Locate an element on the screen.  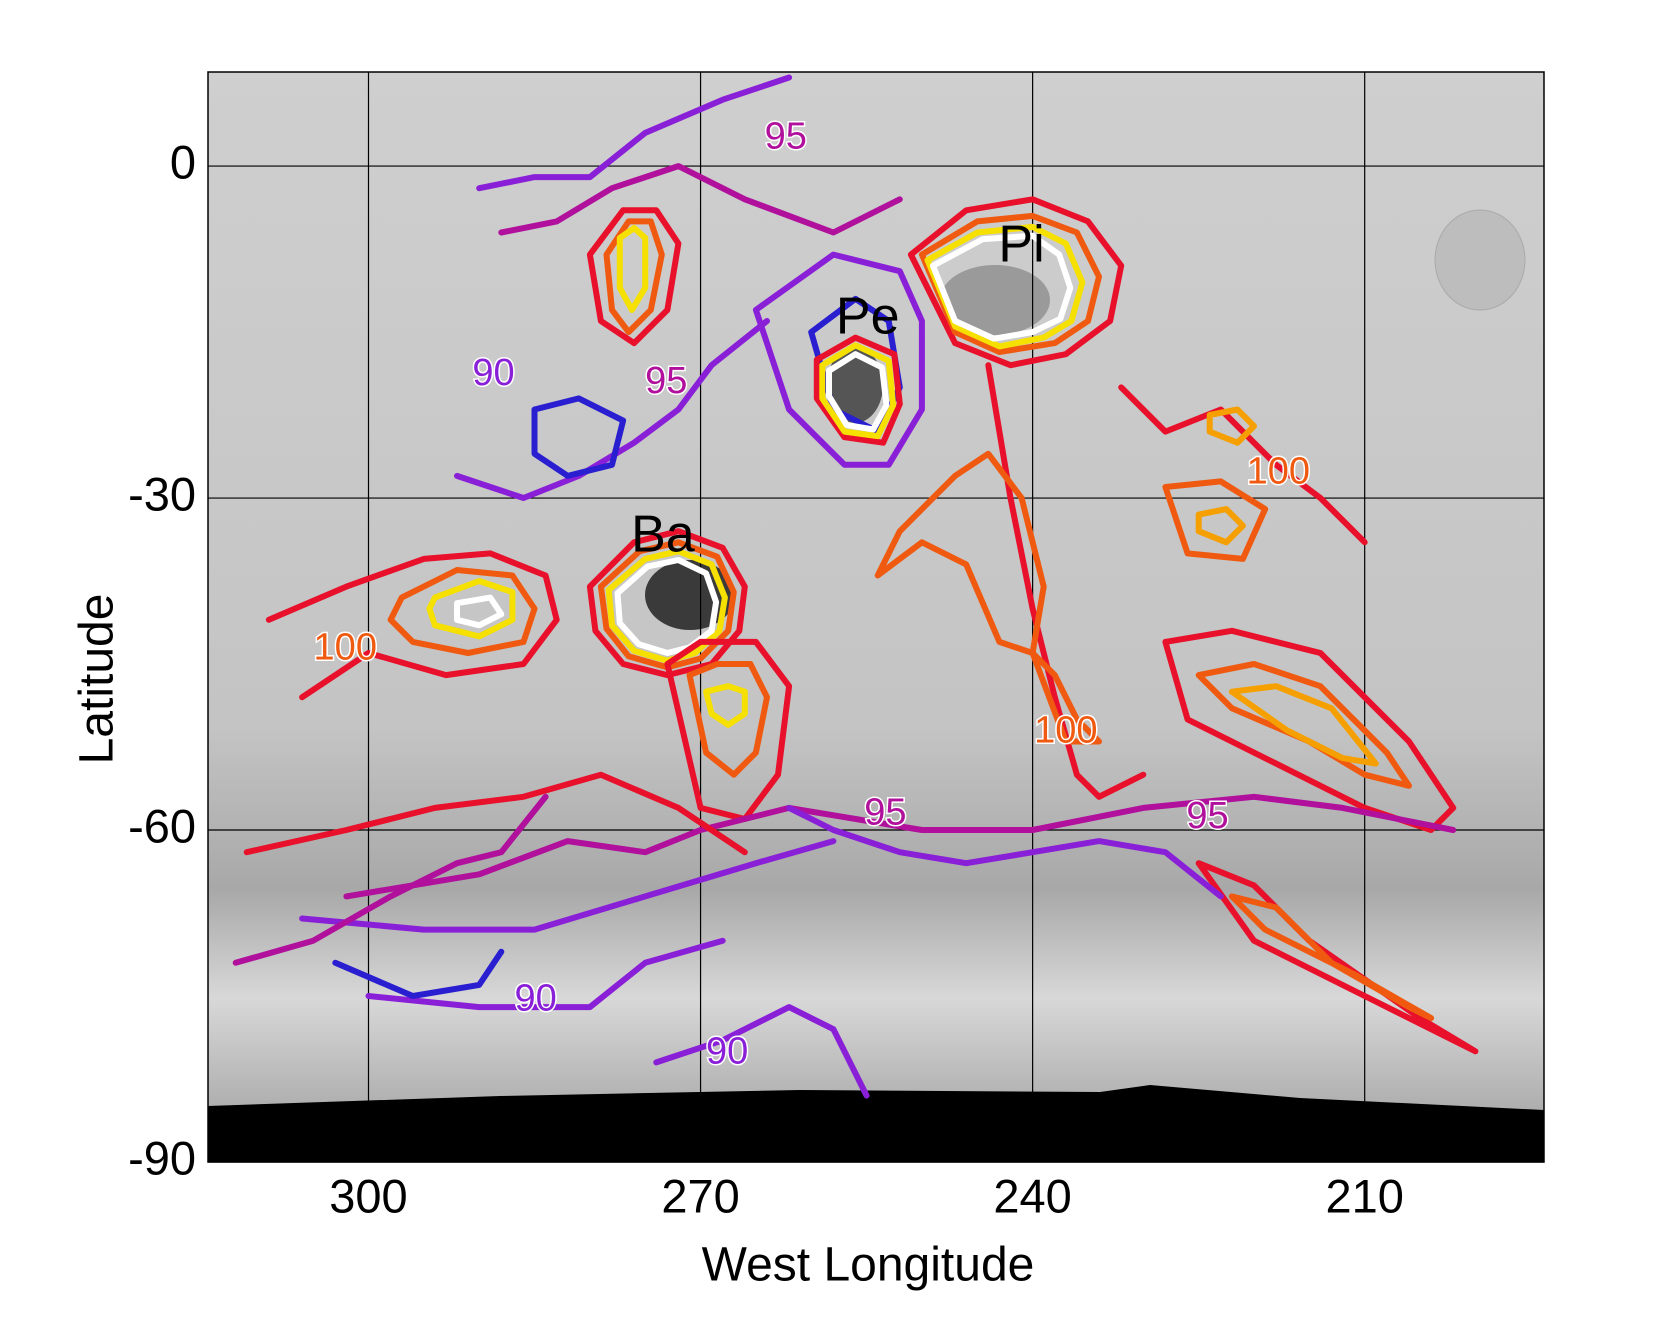
y-tick-label: -90 is located at coordinates (162, 1157).